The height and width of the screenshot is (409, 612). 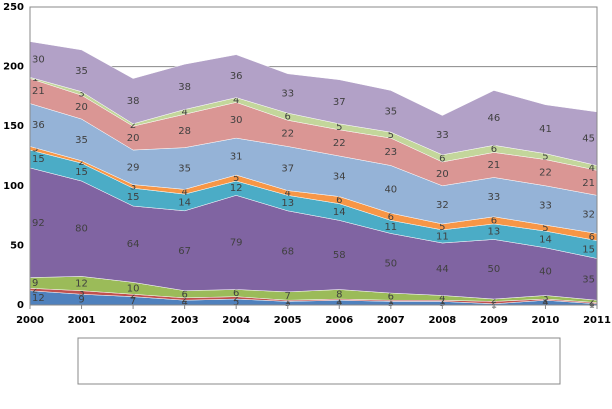 I want to click on data-label: 67, so click(x=184, y=251).